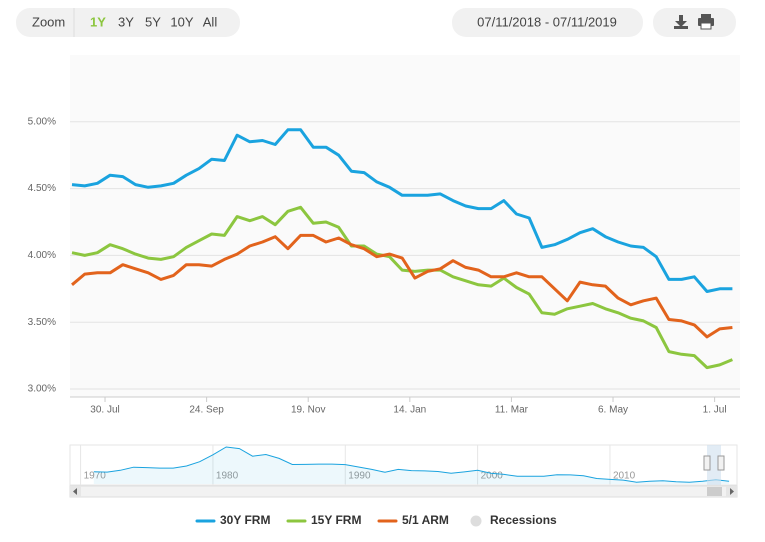  Describe the element at coordinates (104, 410) in the screenshot. I see `x-tick-label: 30. Jul` at that location.